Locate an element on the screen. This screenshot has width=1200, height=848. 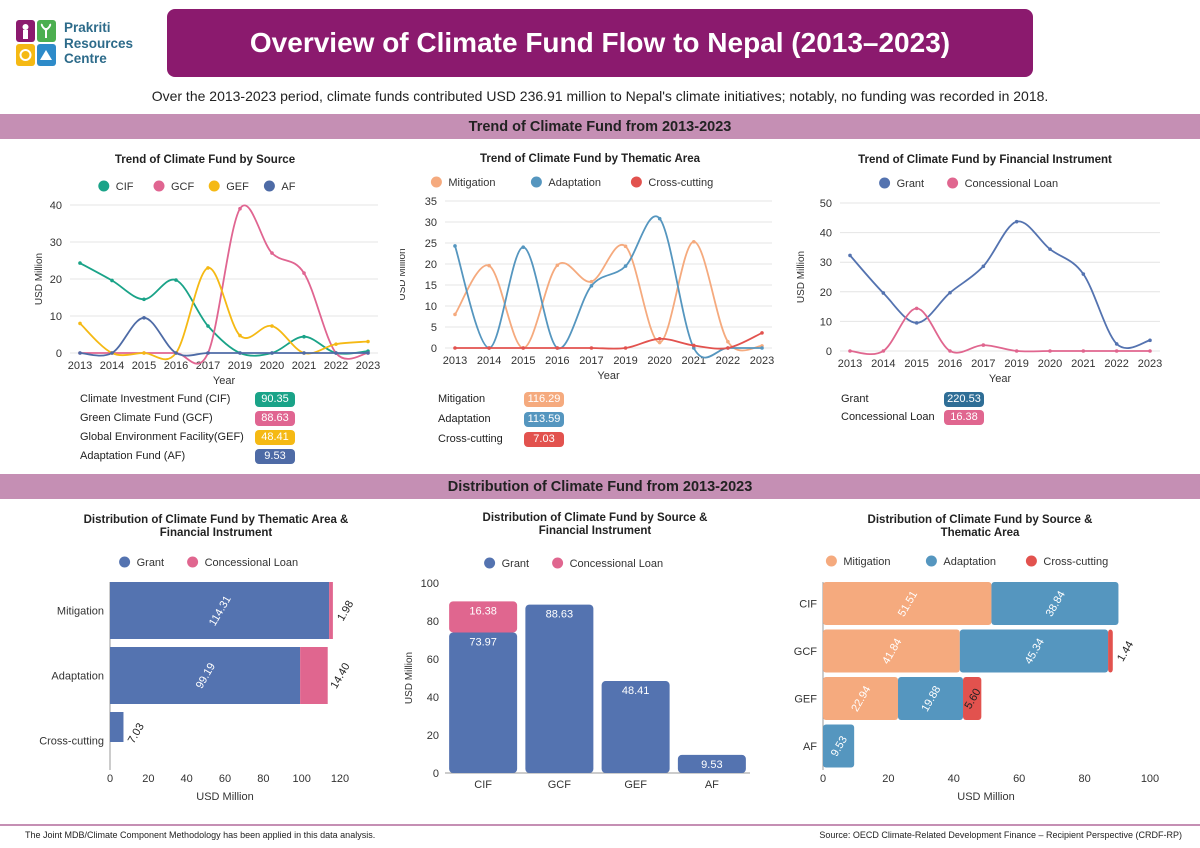
x-tick-label: 40 is located at coordinates (187, 779).